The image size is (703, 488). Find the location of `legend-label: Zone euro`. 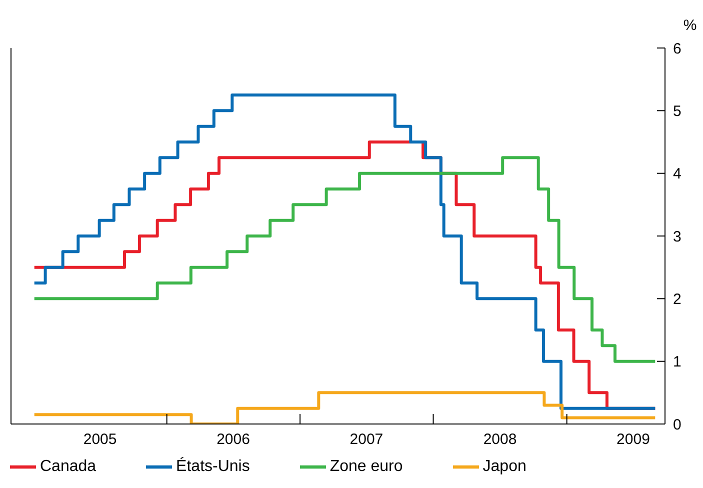

legend-label: Zone euro is located at coordinates (366, 467).